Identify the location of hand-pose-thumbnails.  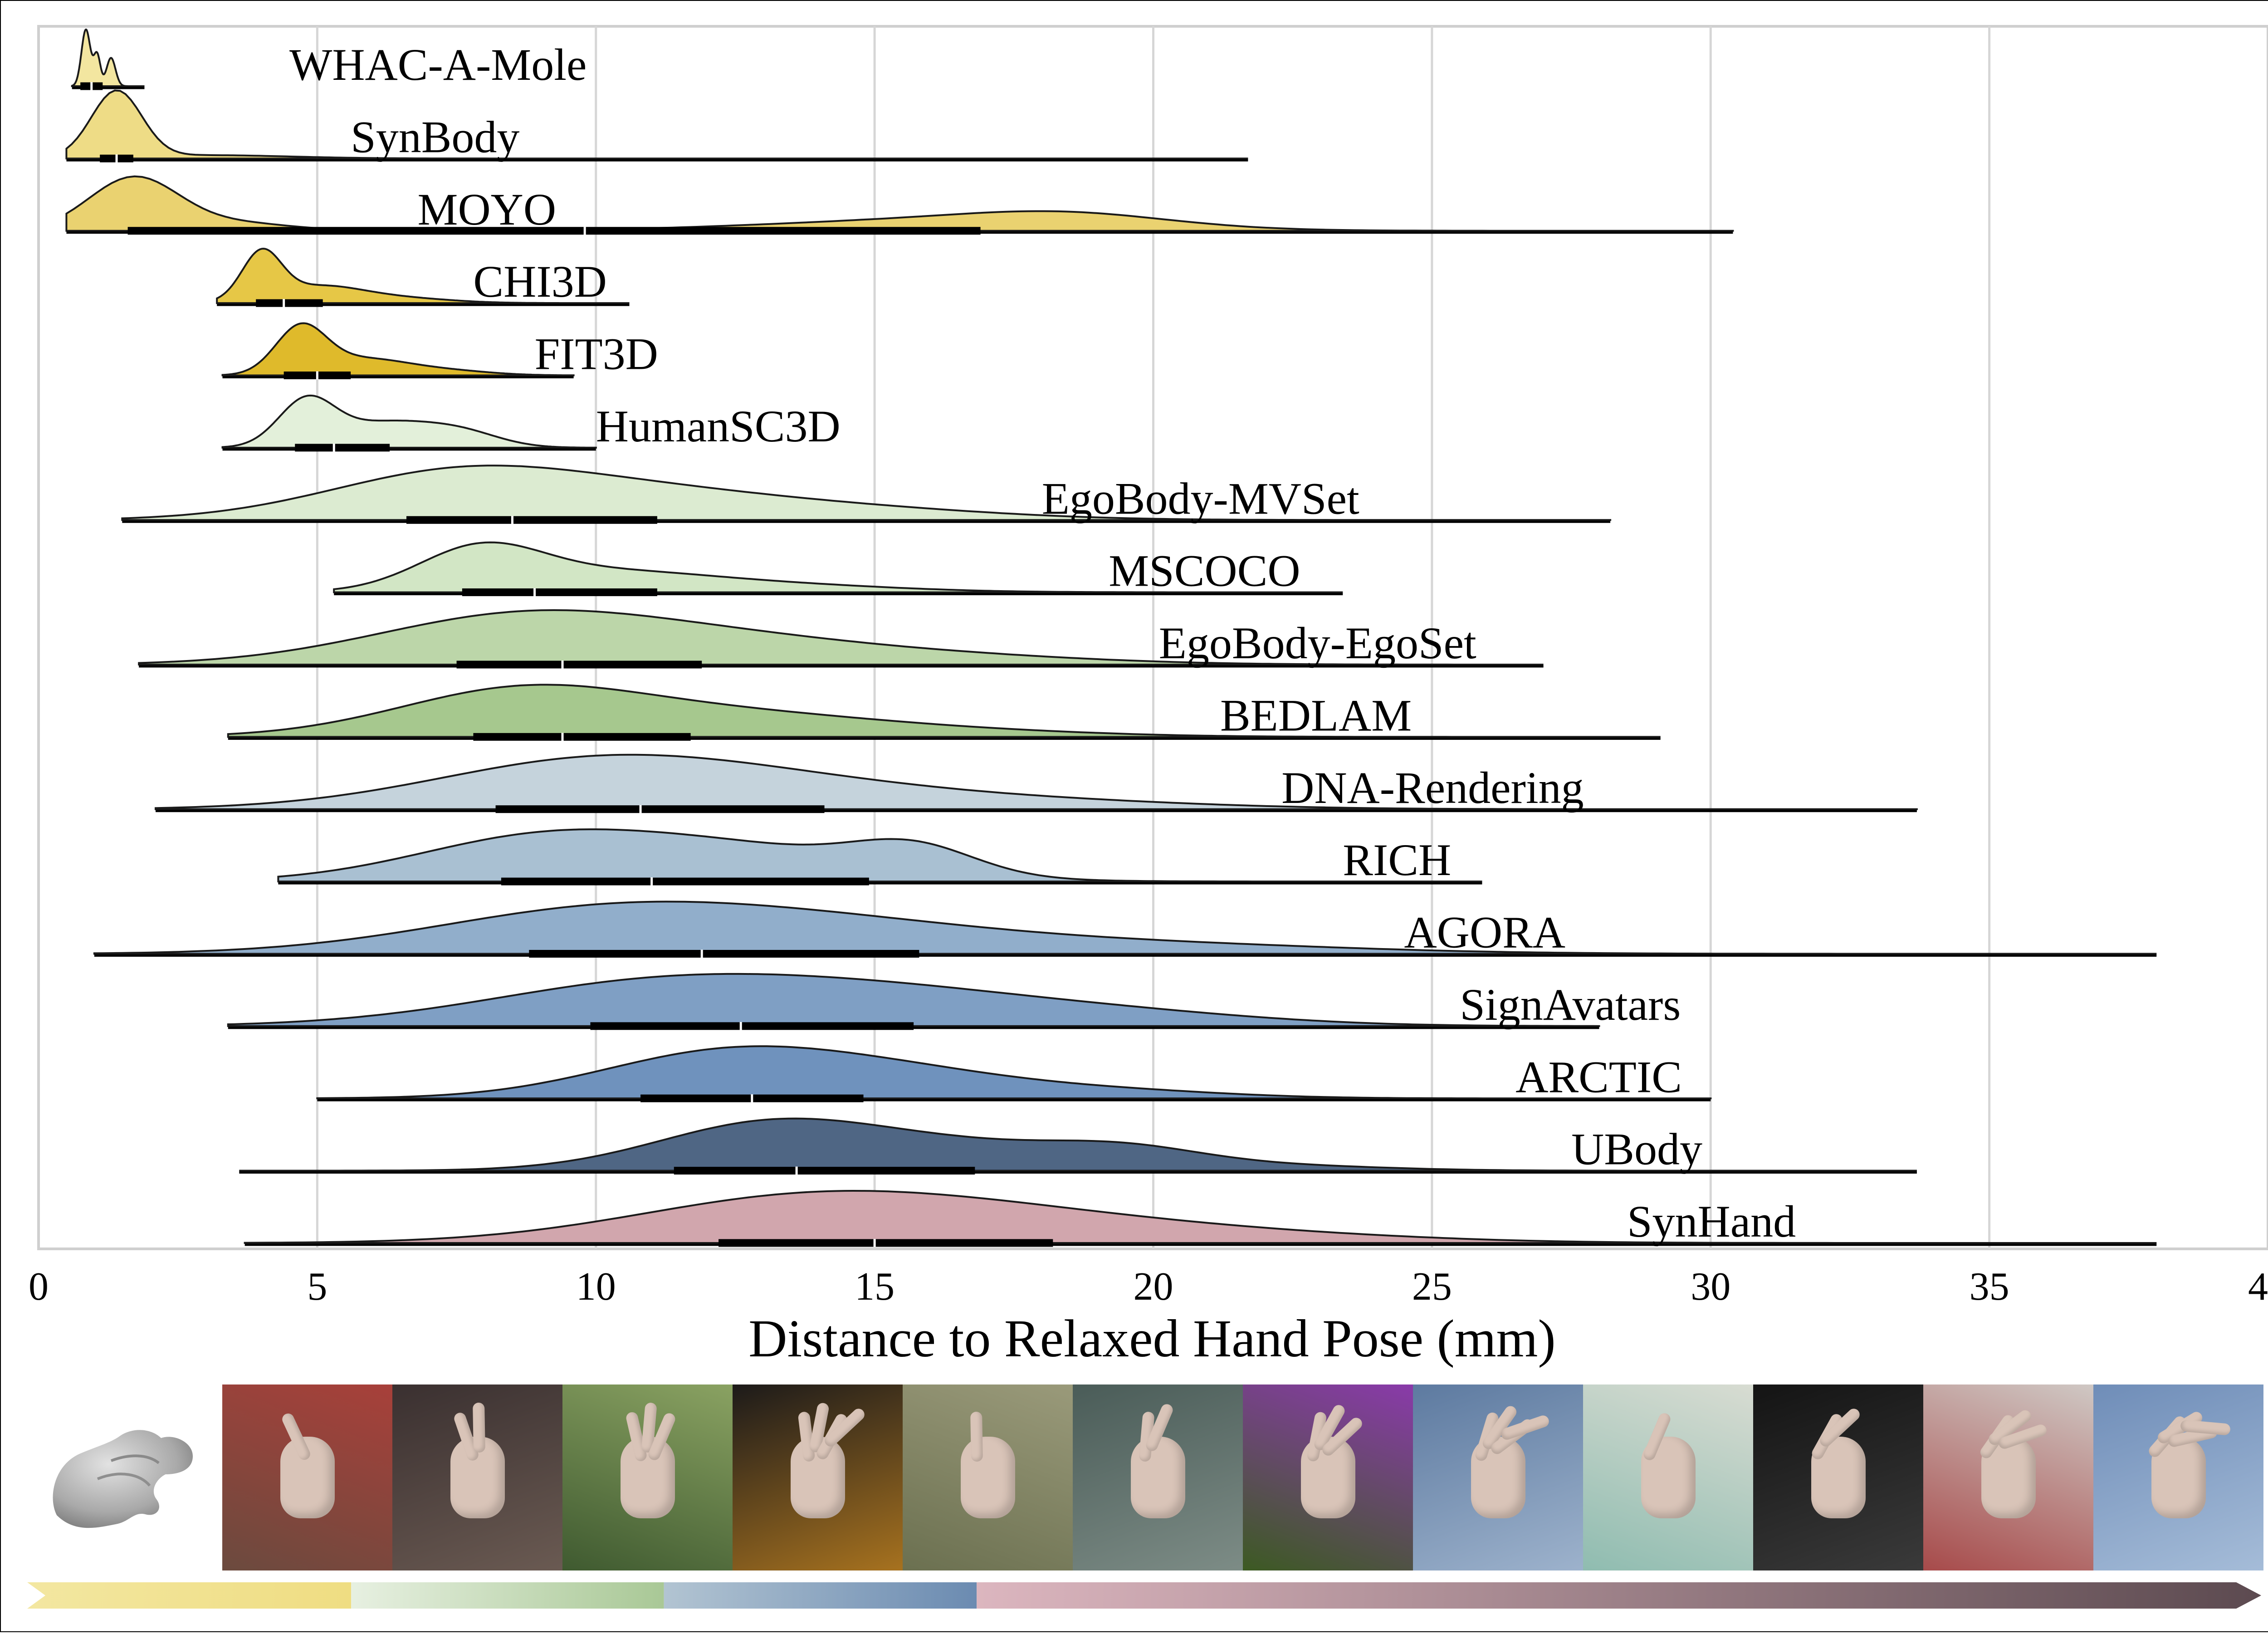
(1242, 1477).